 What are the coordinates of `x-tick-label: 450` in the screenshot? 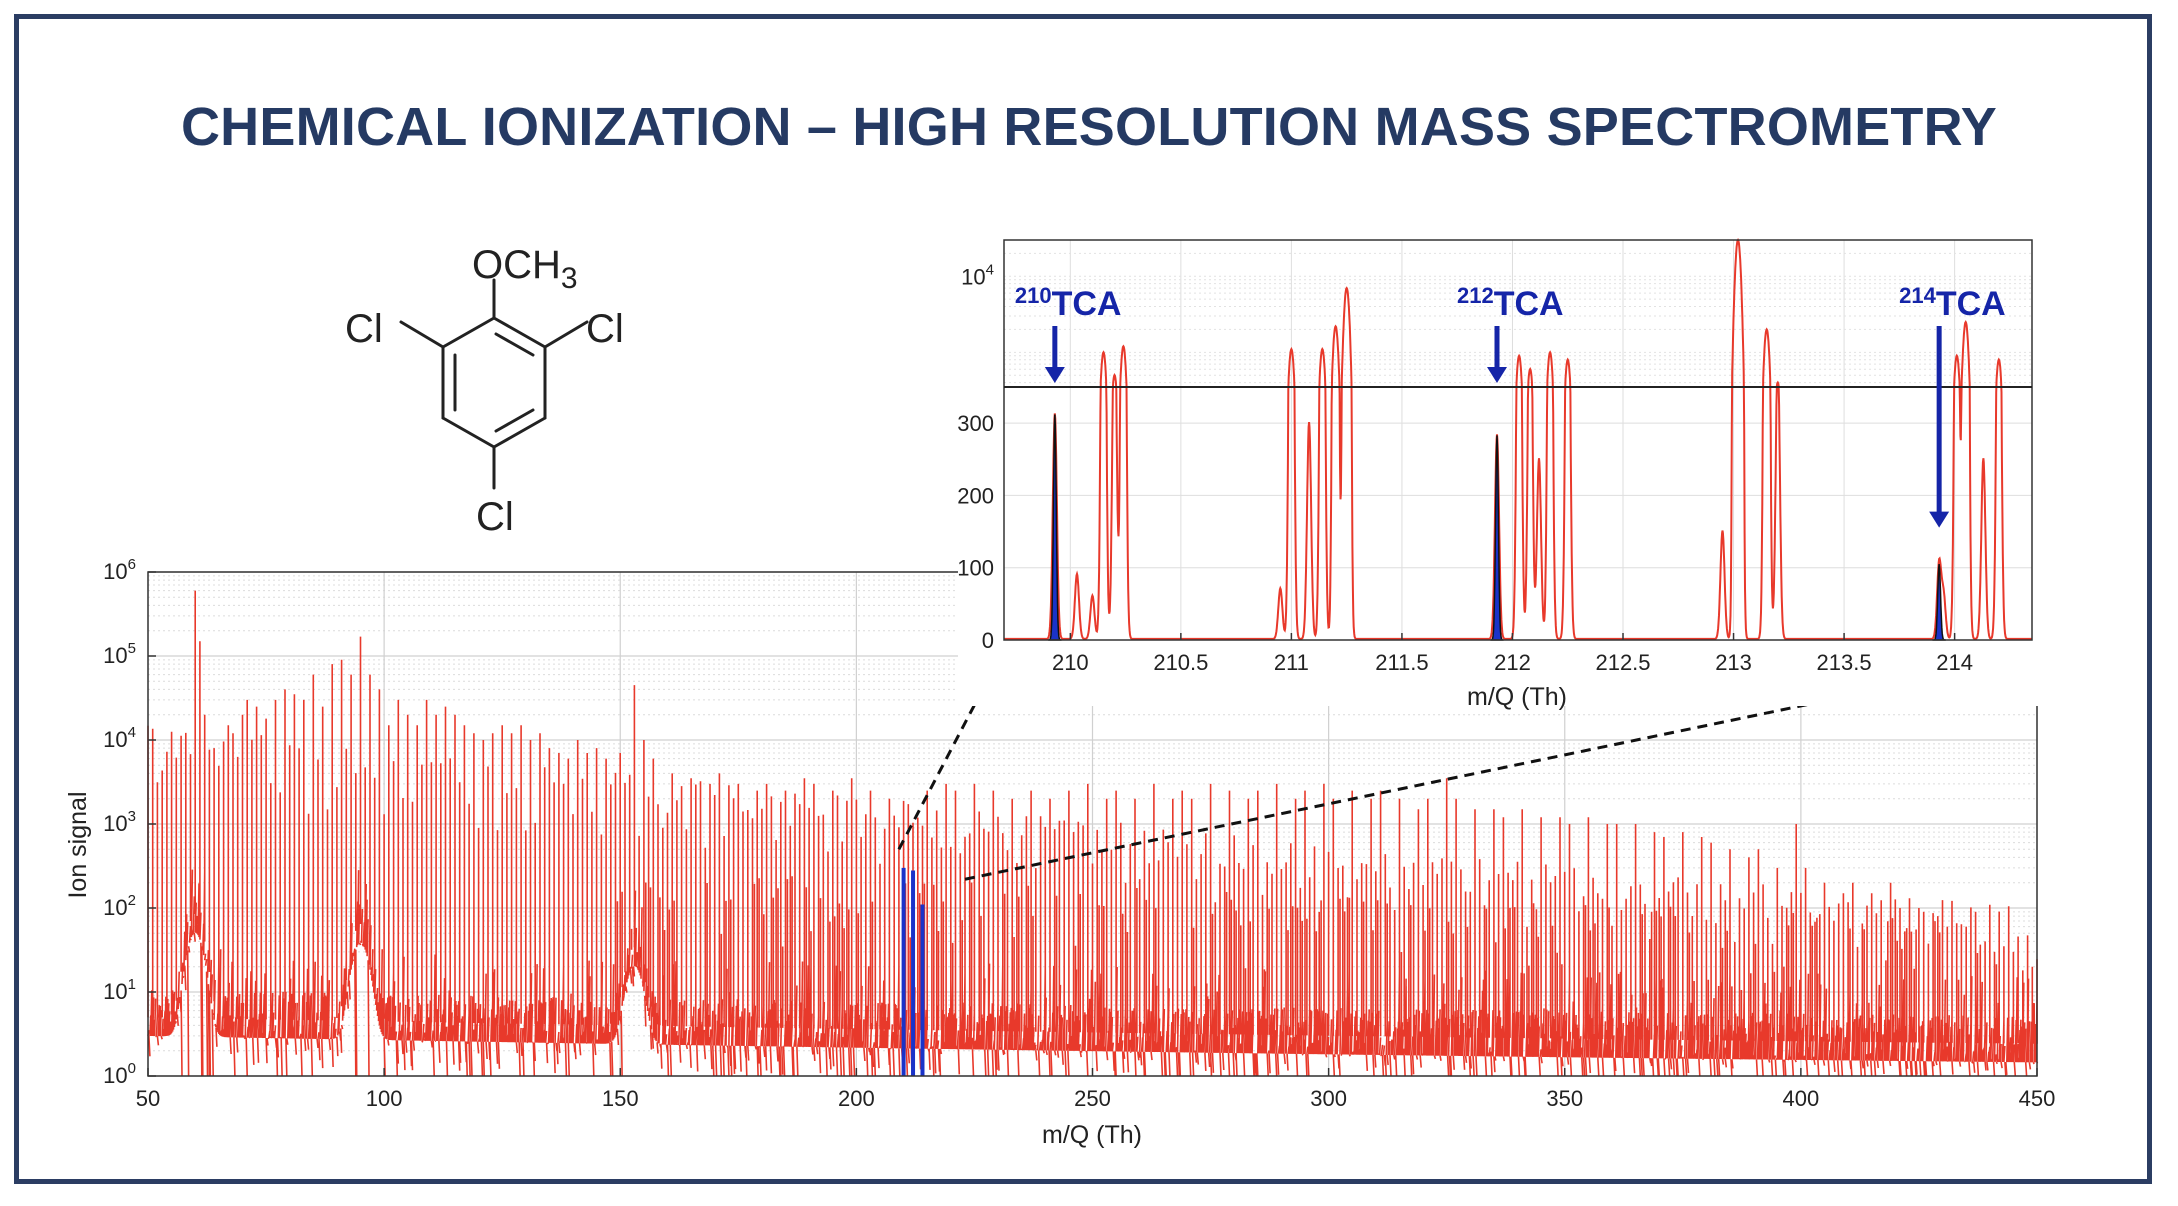 It's located at (2037, 1098).